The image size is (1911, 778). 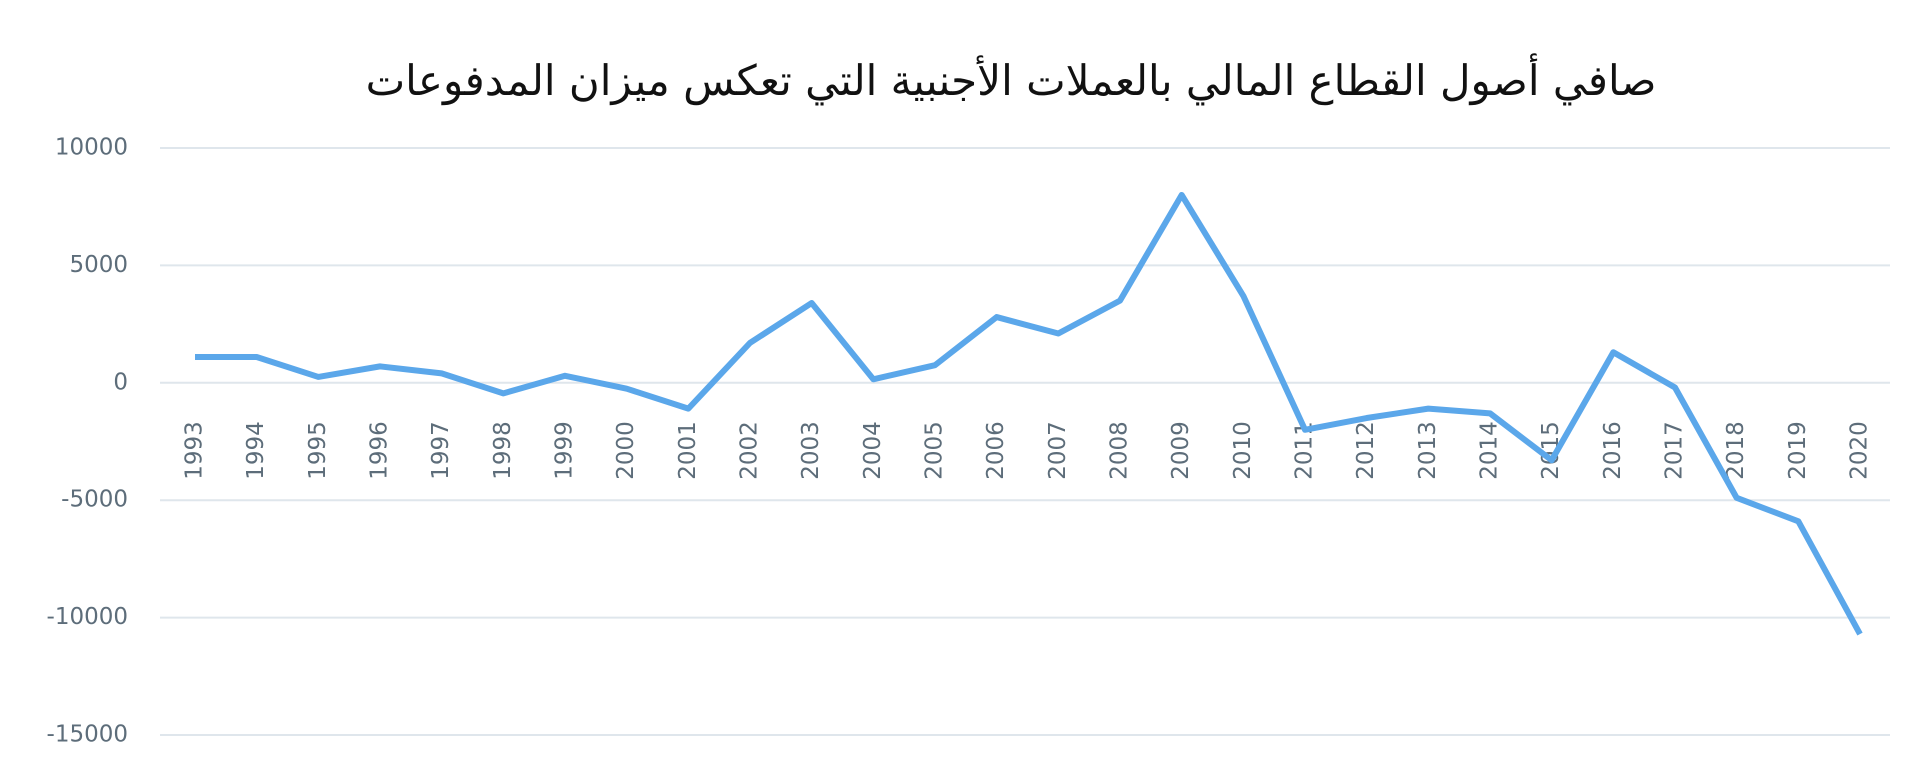 I want to click on y-tick-label: -15000, so click(x=87, y=735).